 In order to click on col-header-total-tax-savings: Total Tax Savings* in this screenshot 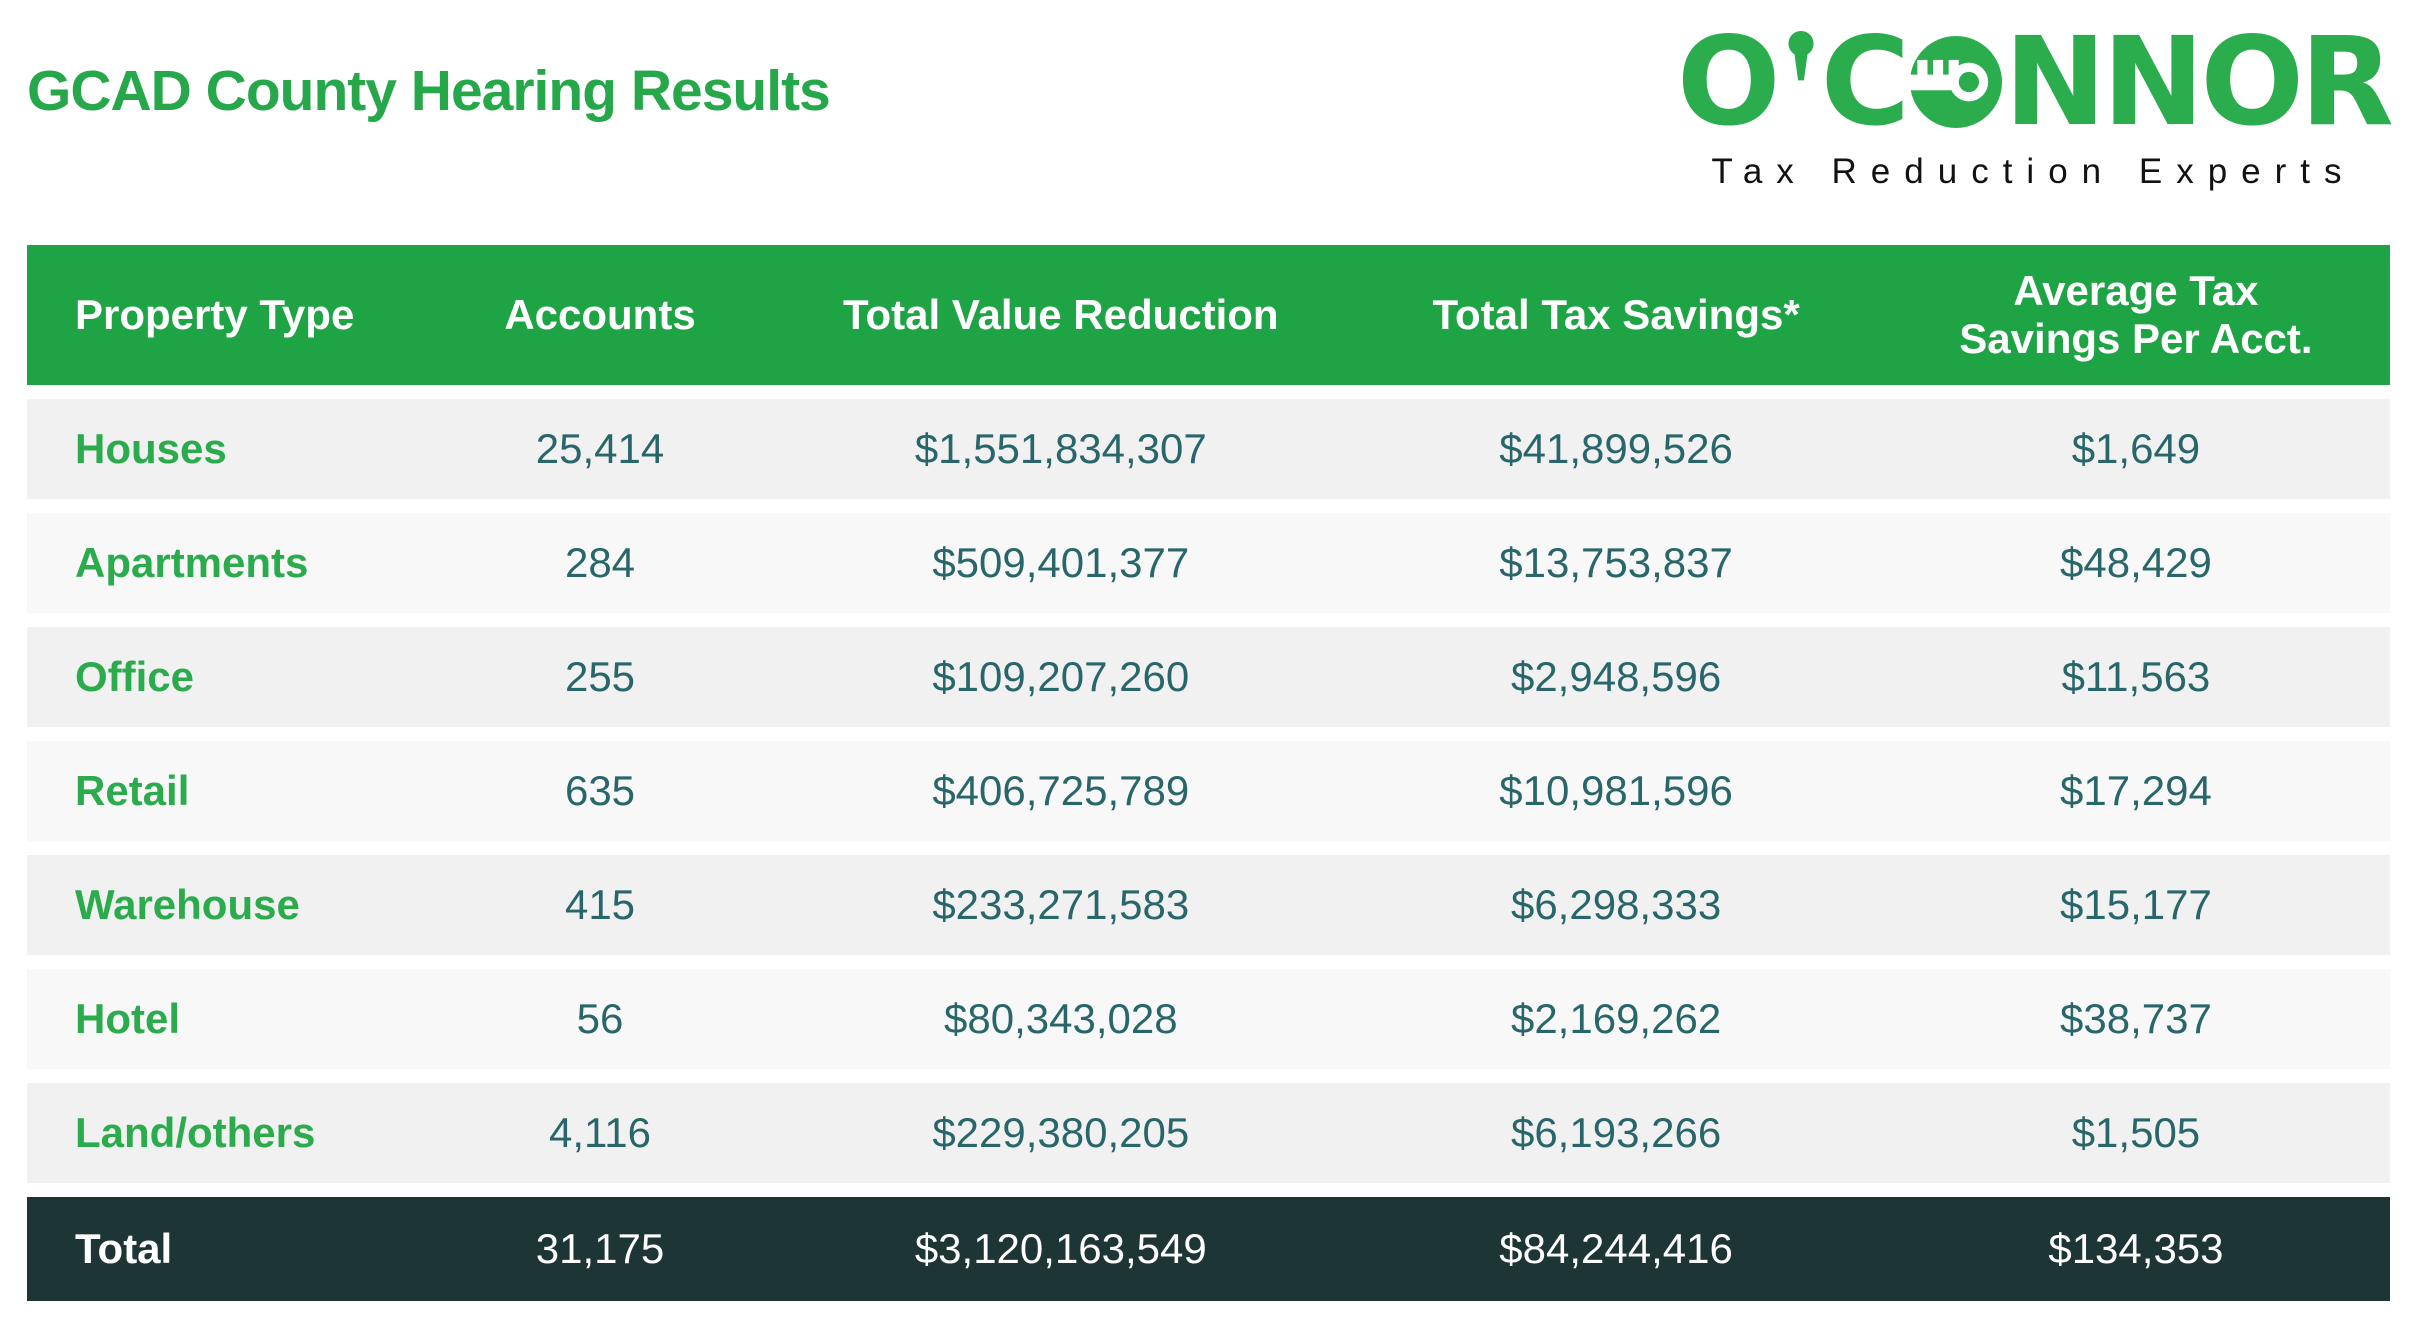, I will do `click(1616, 314)`.